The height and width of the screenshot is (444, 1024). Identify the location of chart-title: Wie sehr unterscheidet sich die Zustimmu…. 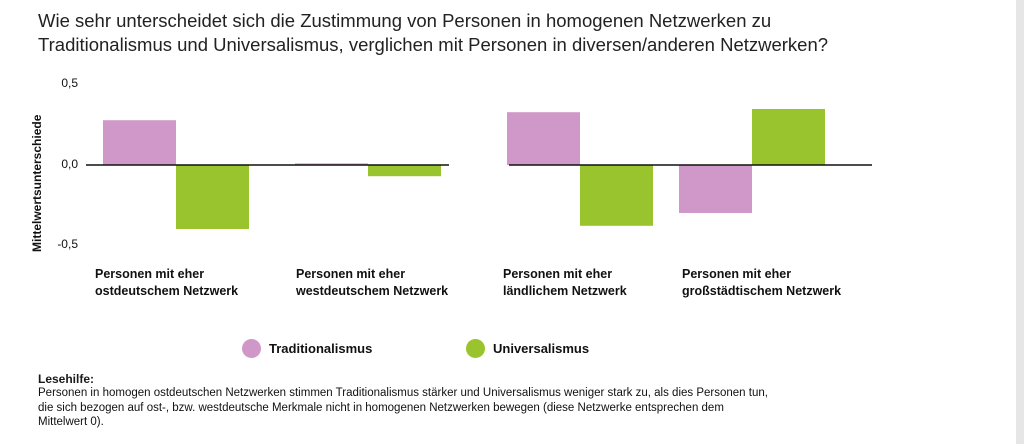
(488, 33).